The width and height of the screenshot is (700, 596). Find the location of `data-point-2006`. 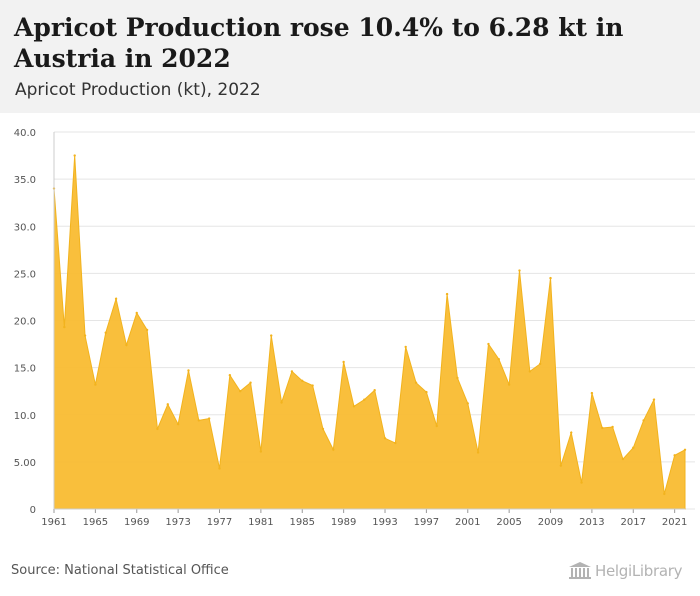

data-point-2006 is located at coordinates (519, 270).